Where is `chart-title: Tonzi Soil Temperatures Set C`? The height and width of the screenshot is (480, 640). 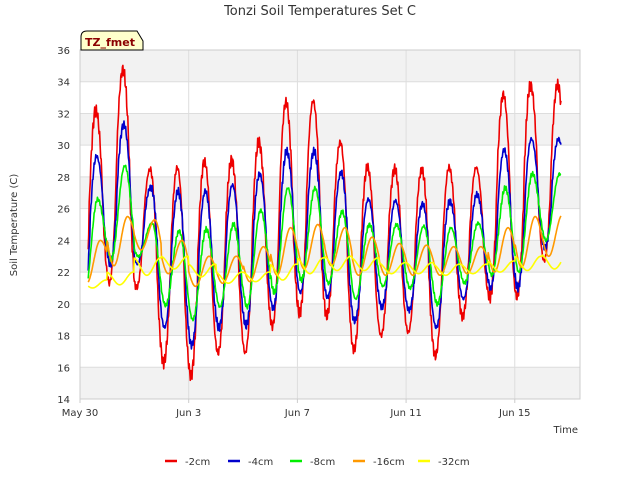
chart-title: Tonzi Soil Temperatures Set C is located at coordinates (319, 11).